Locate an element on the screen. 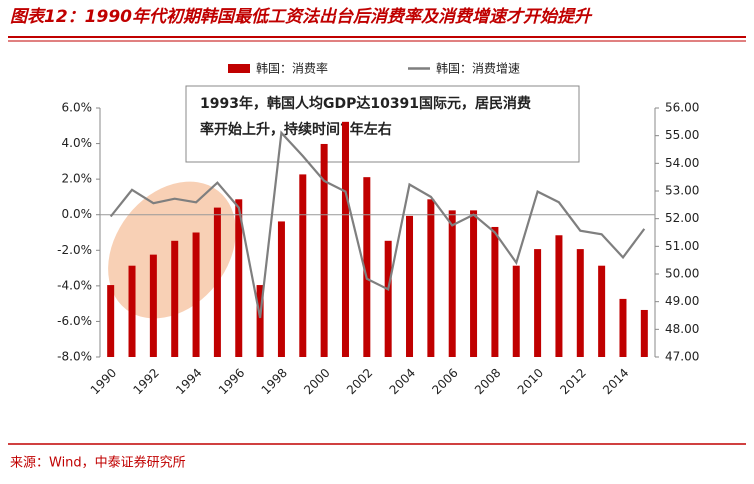  y2-tick-label: 48.00 is located at coordinates (682, 329).